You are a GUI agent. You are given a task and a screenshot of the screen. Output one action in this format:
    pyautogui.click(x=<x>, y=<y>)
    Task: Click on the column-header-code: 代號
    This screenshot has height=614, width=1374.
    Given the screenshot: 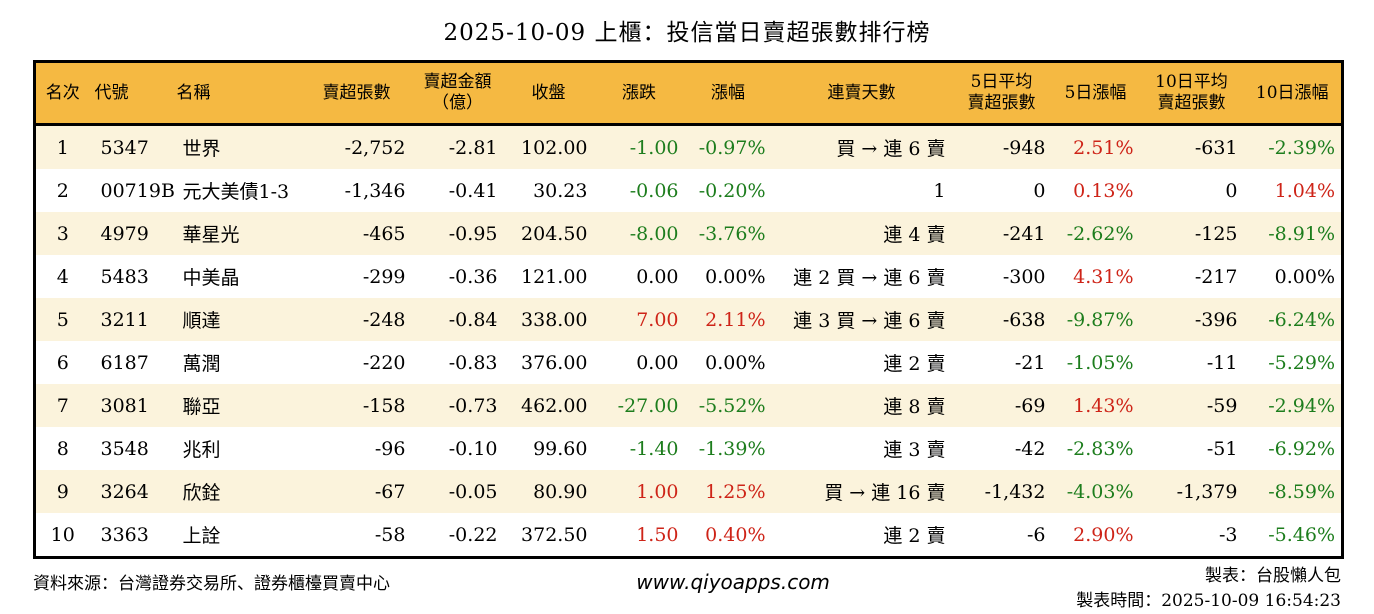 What is the action you would take?
    pyautogui.click(x=130, y=93)
    